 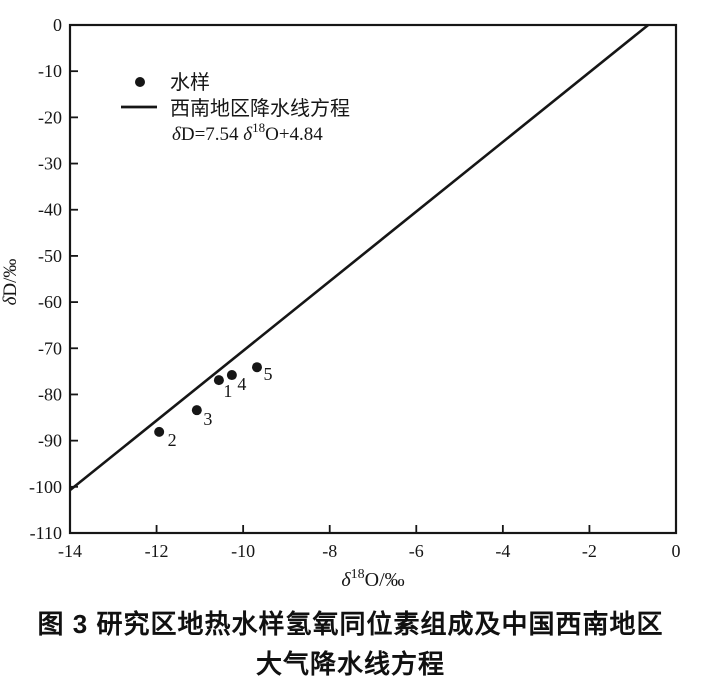 I want to click on x-tick-label: 0, so click(x=676, y=551).